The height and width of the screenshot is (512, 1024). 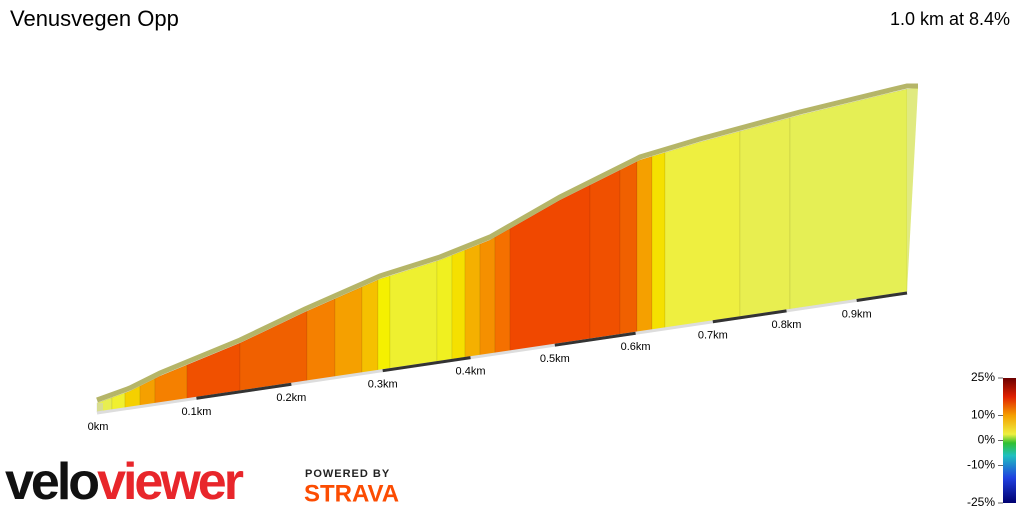 What do you see at coordinates (98, 427) in the screenshot?
I see `x-tick-label: 0km` at bounding box center [98, 427].